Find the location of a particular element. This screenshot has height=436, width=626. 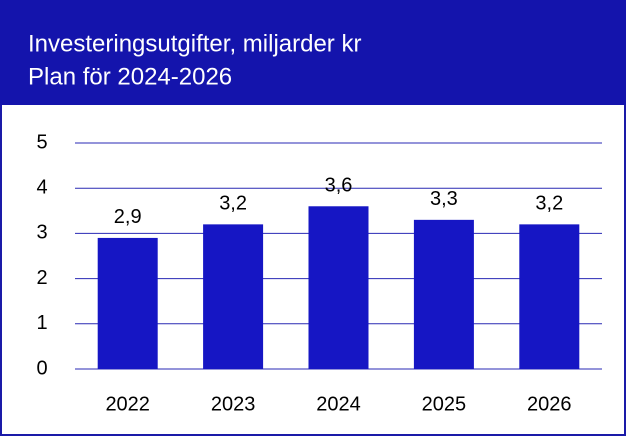

x-tick-label: 2025 is located at coordinates (444, 404).